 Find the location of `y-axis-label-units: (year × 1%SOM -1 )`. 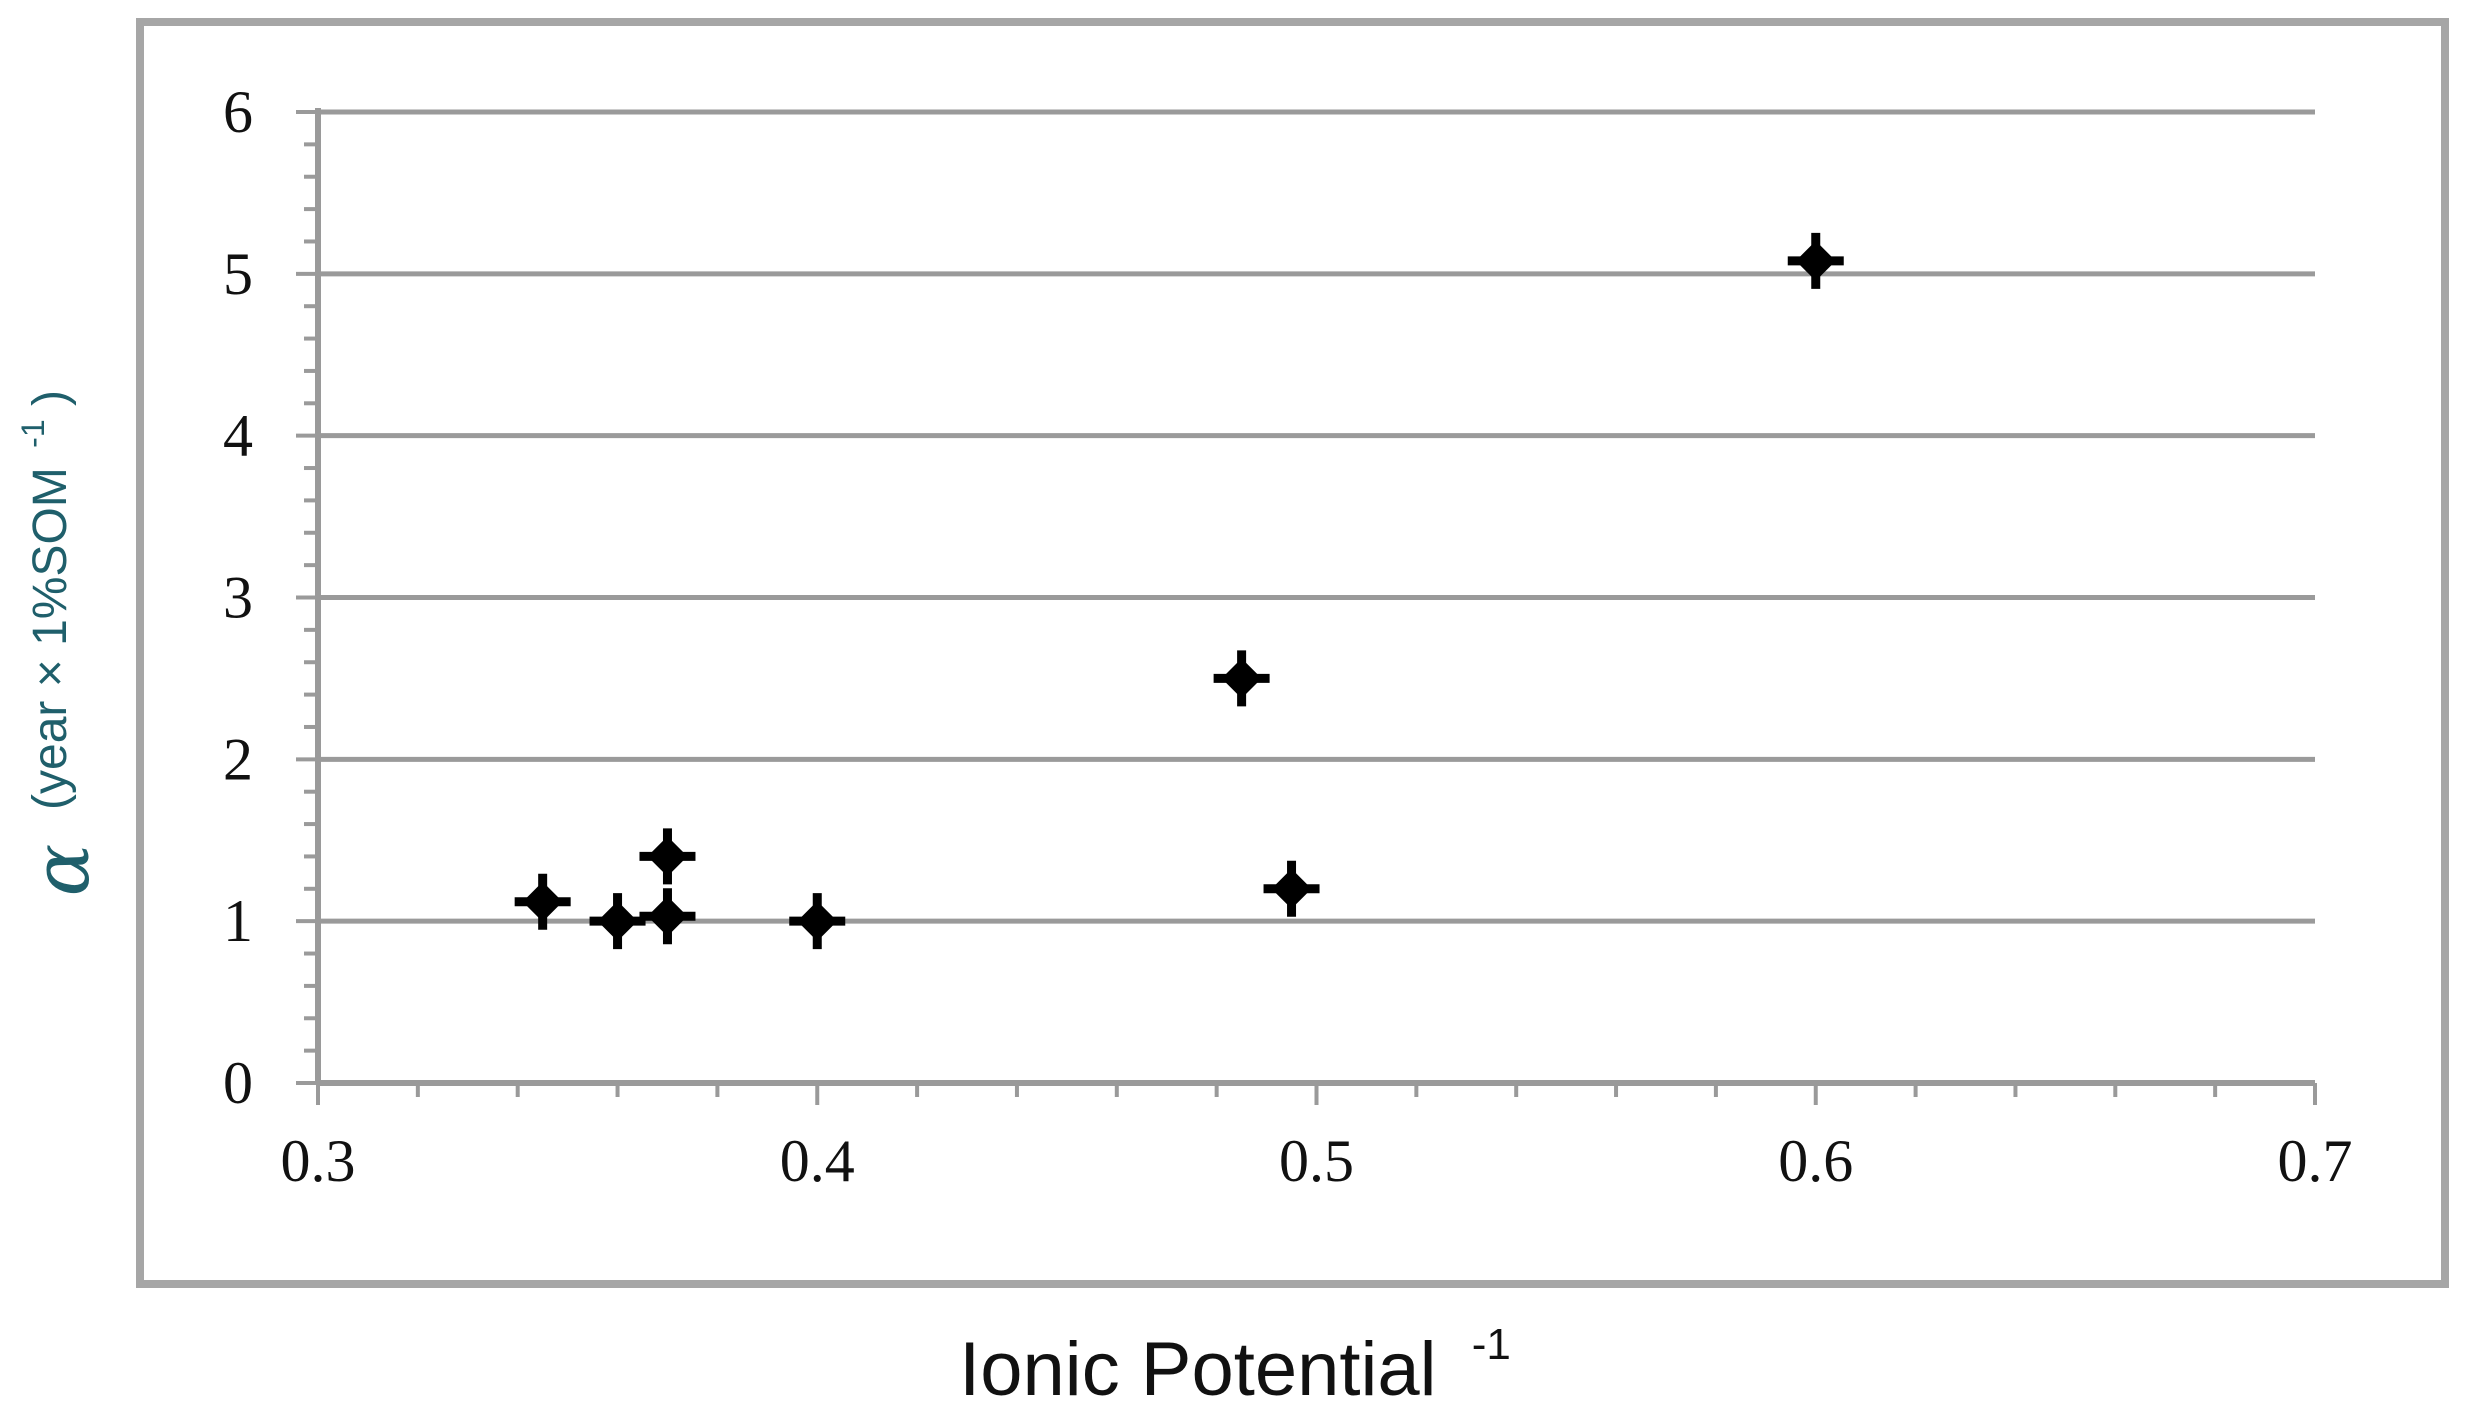

y-axis-label-units: (year × 1%SOM -1 ) is located at coordinates (39, 600).